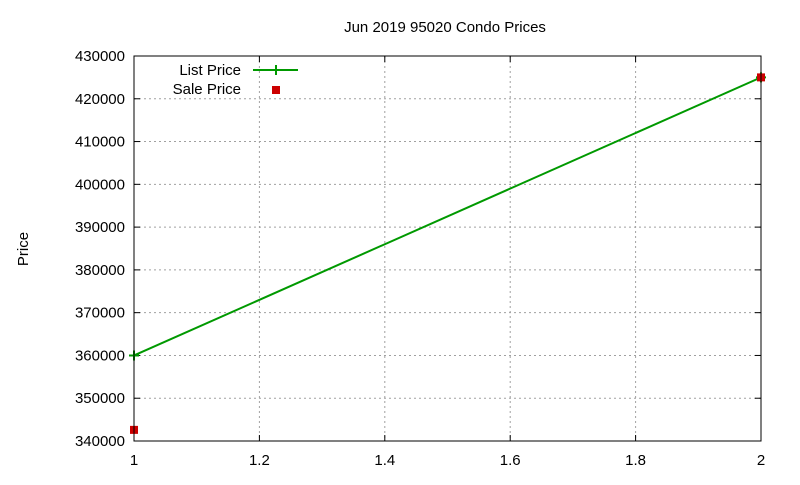  Describe the element at coordinates (100, 56) in the screenshot. I see `y-tick-label: 430000` at that location.